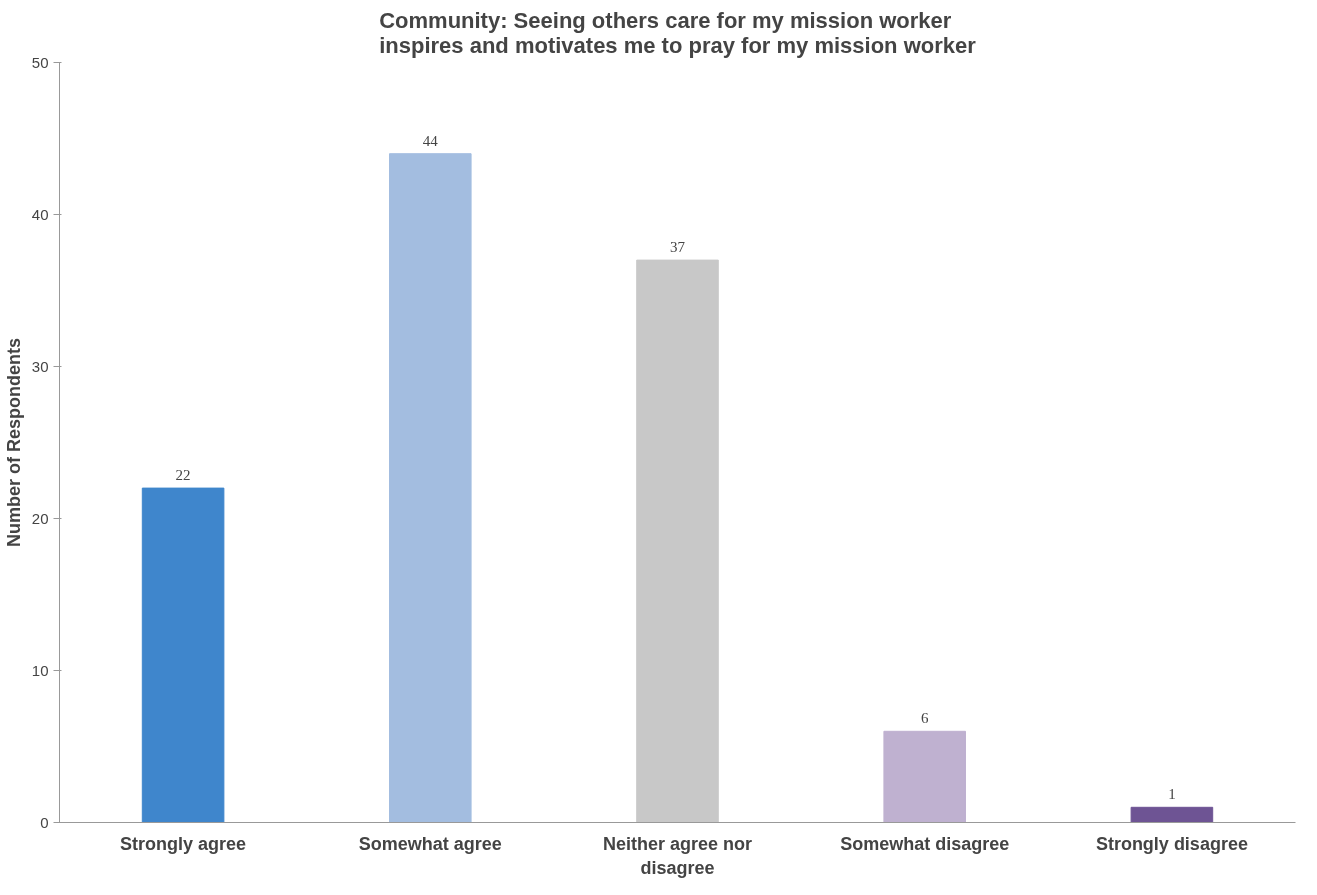 The width and height of the screenshot is (1317, 895). I want to click on y-tick-label: 30, so click(40, 366).